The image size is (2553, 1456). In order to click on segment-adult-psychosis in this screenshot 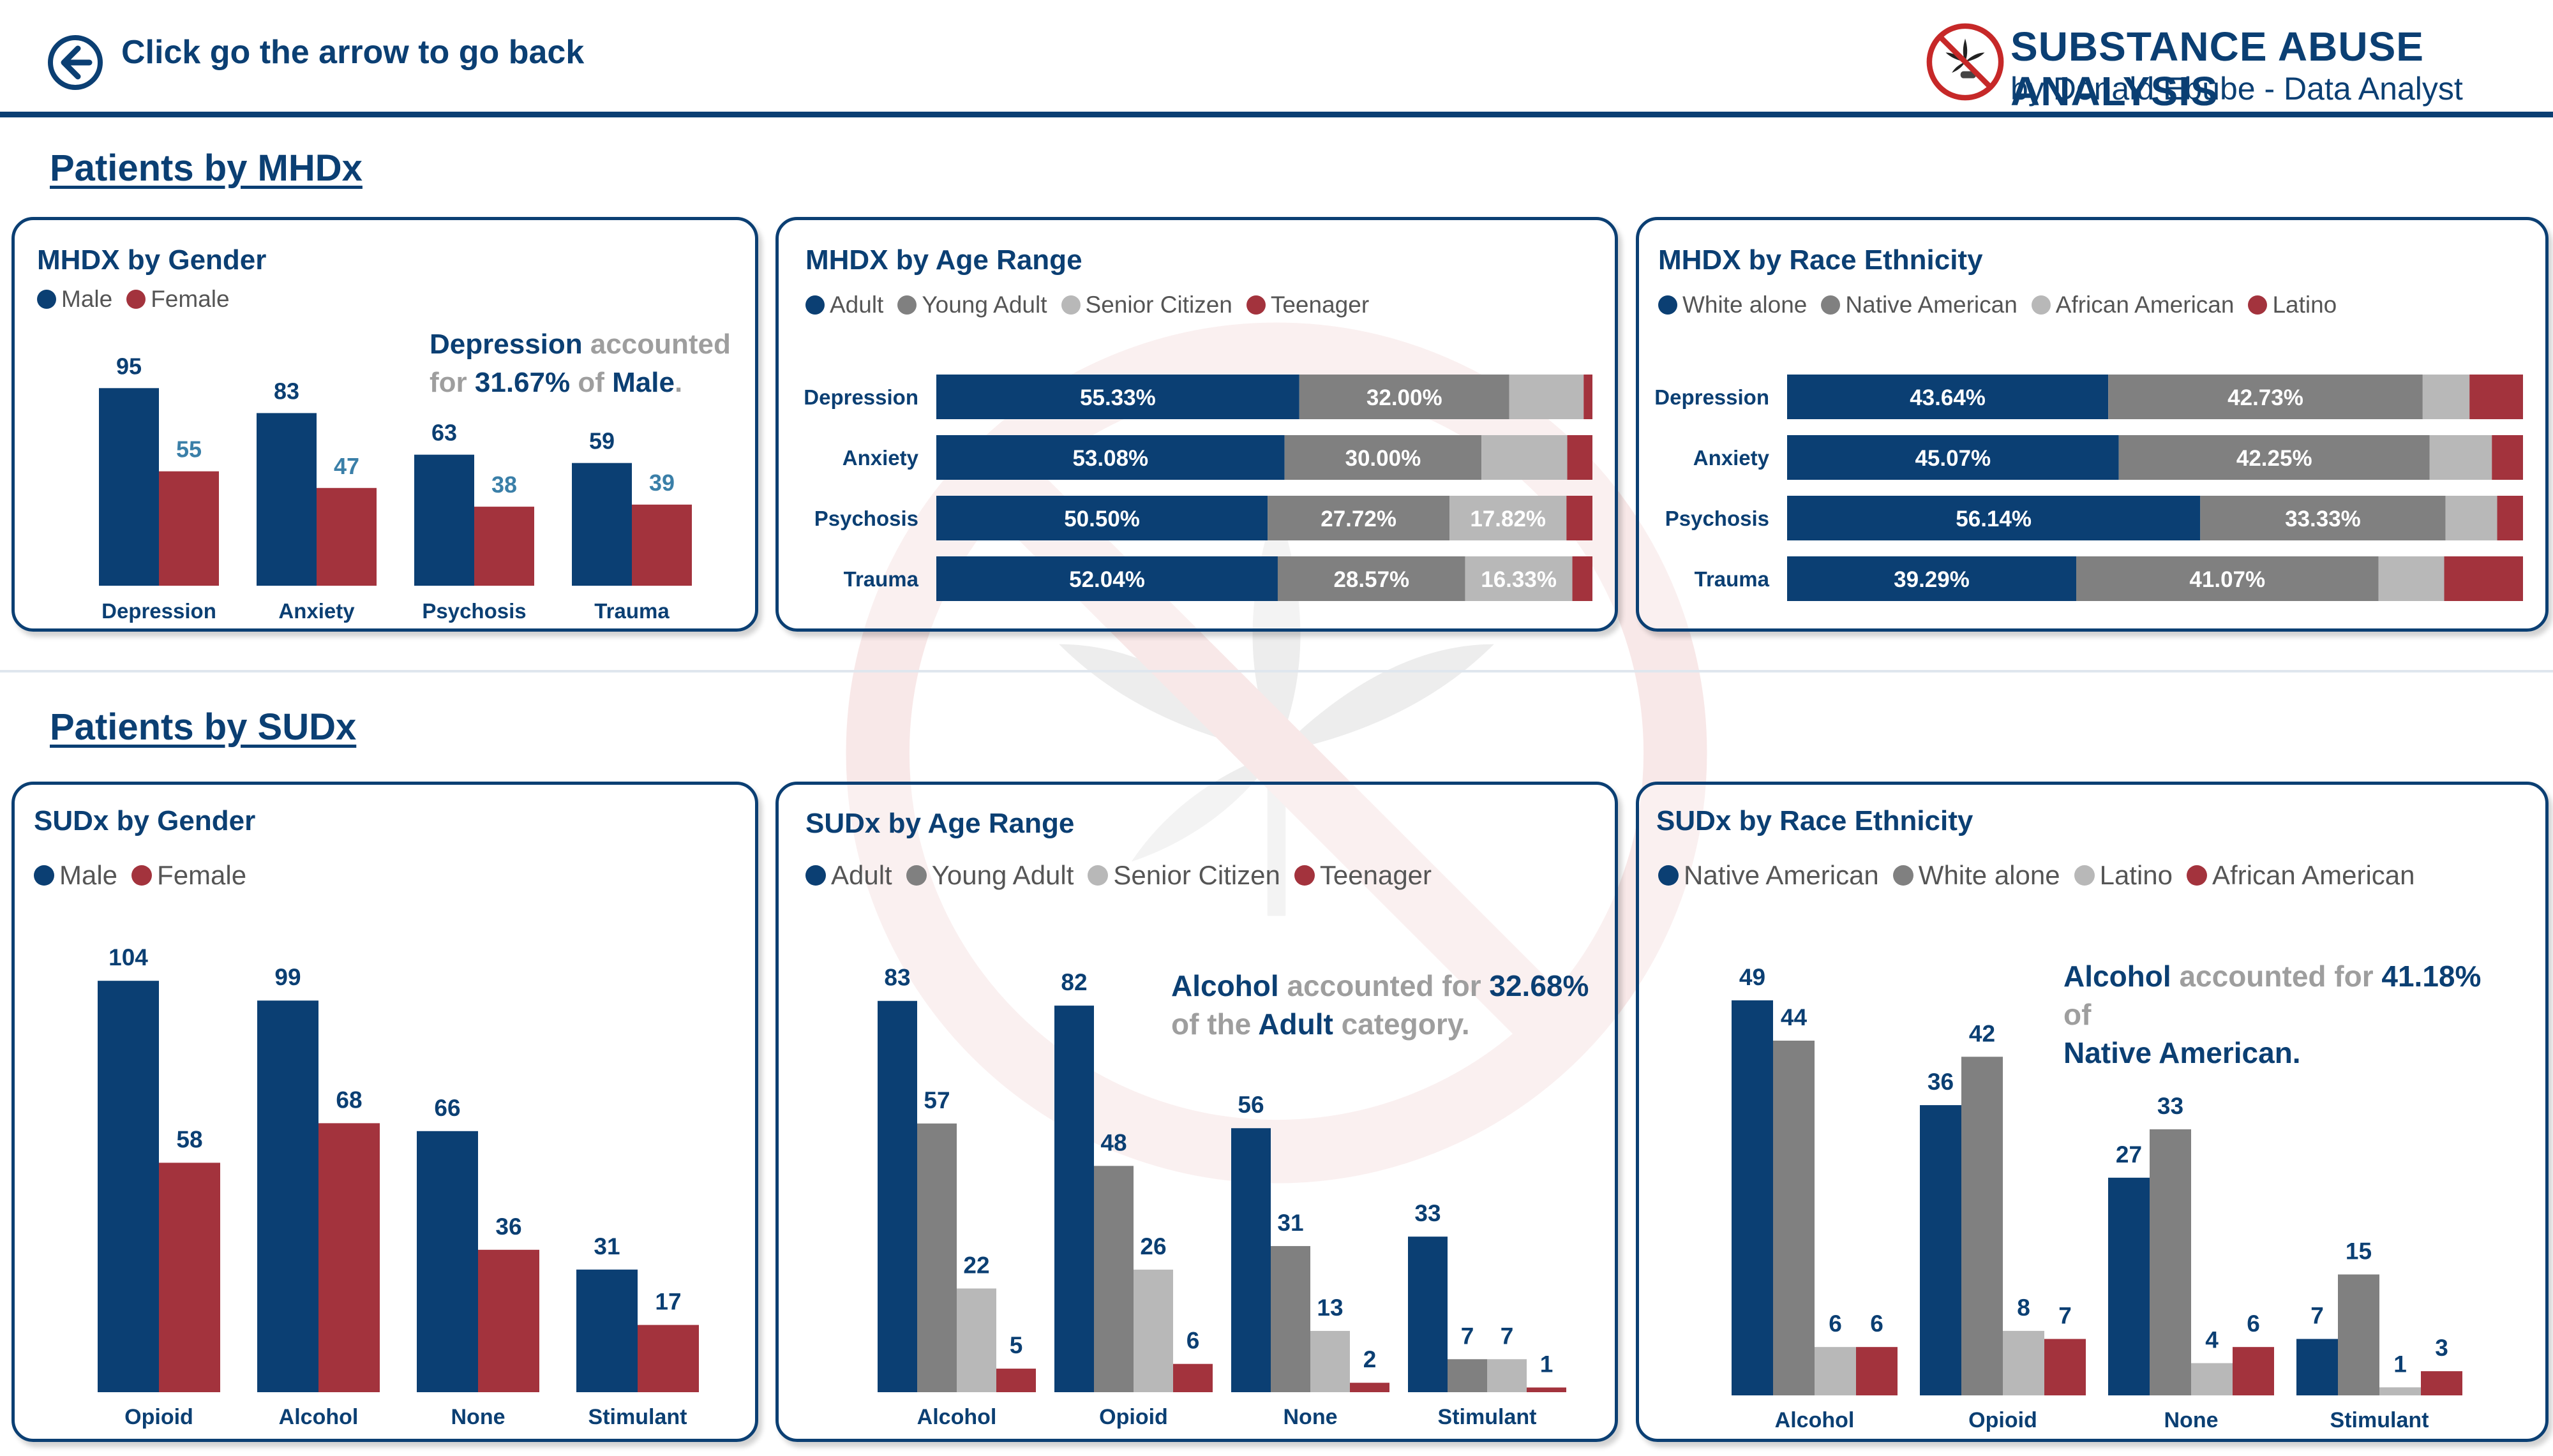, I will do `click(1102, 518)`.